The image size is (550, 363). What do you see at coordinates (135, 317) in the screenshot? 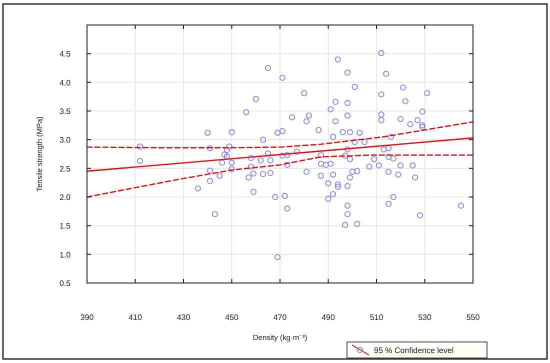
I see `x-tick-label: 410` at bounding box center [135, 317].